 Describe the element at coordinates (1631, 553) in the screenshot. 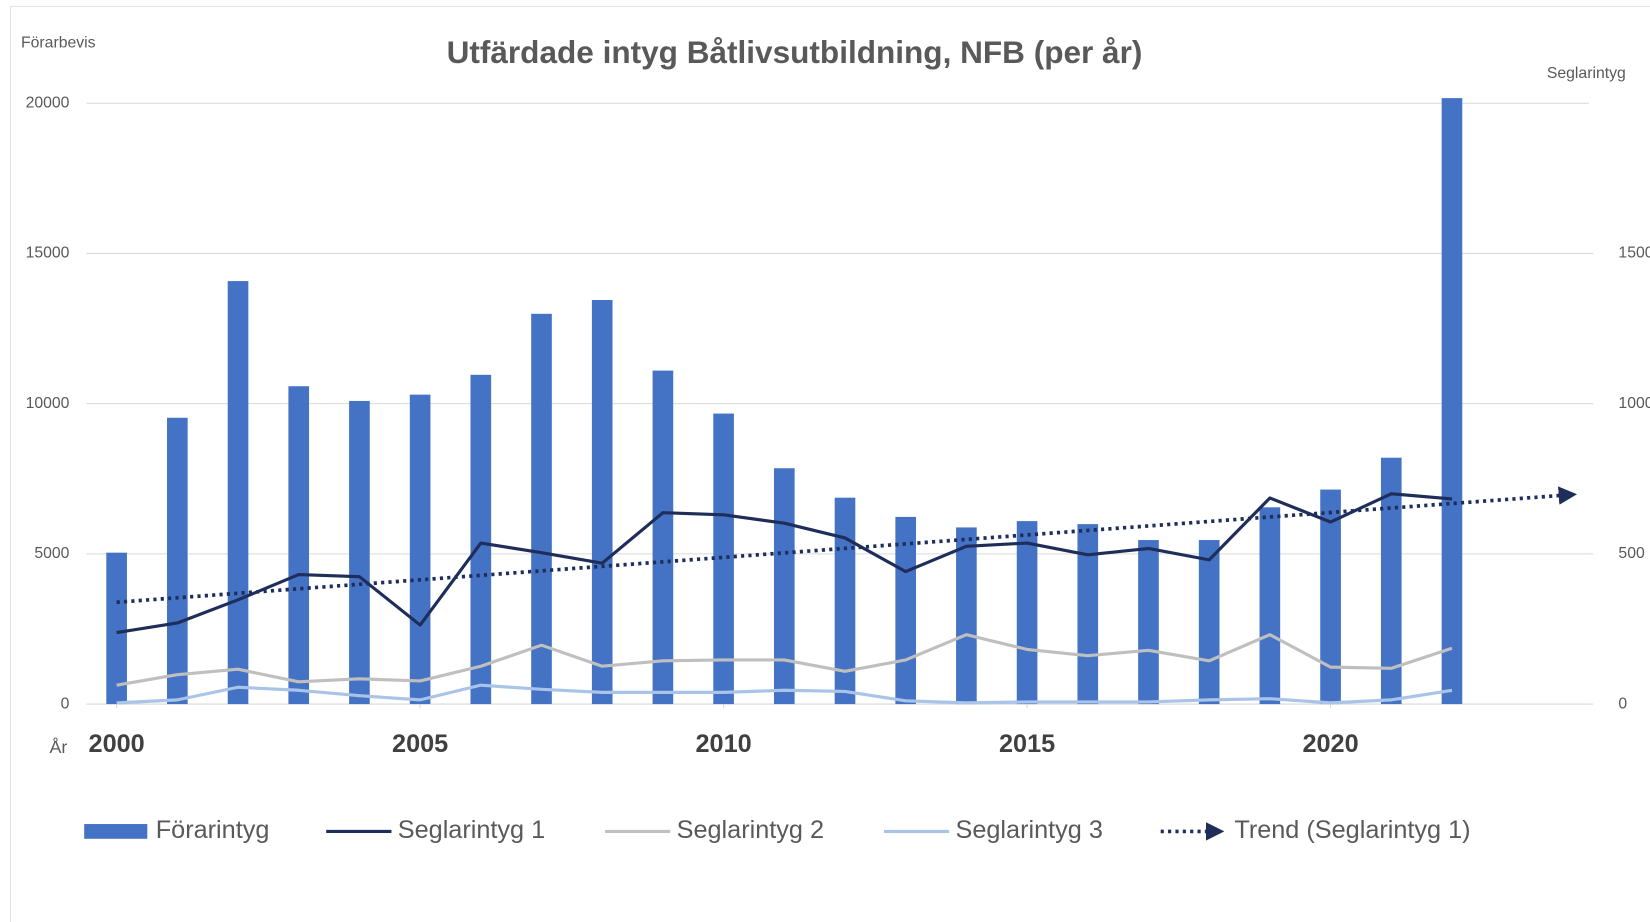

I see `y2-tick-label: 500` at that location.